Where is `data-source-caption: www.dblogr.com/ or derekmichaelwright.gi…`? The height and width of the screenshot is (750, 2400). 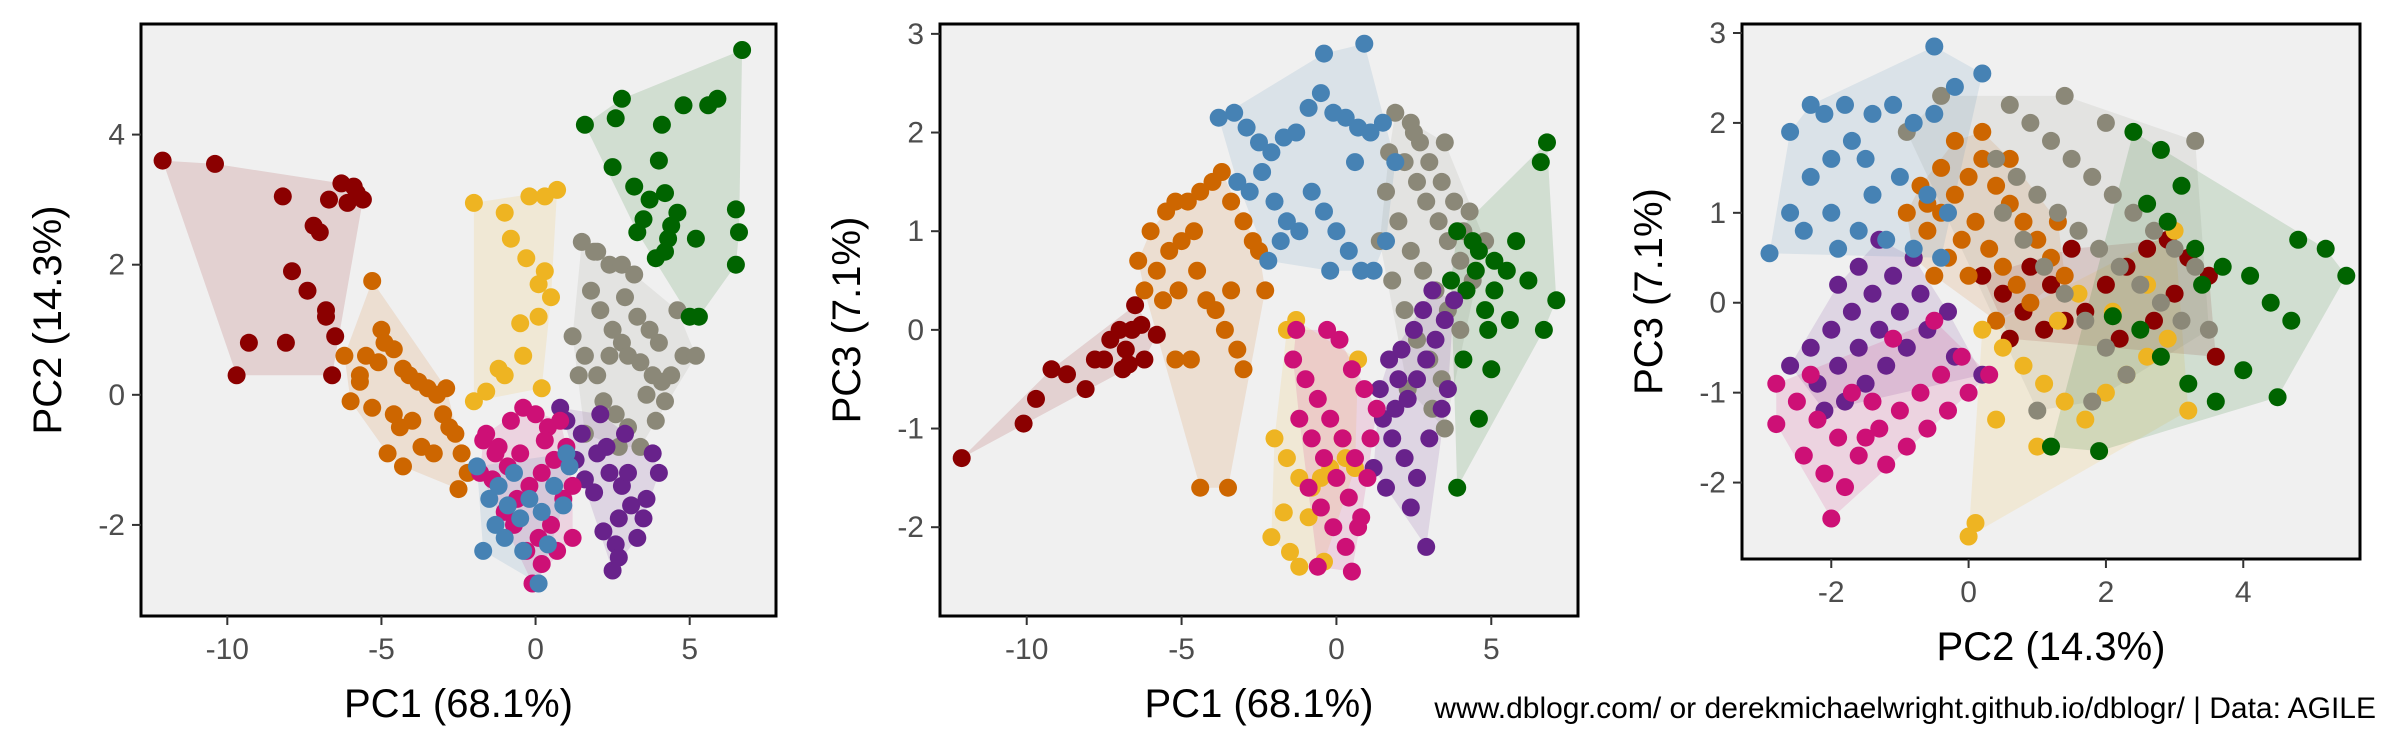 data-source-caption: www.dblogr.com/ or derekmichaelwright.gi… is located at coordinates (1904, 708).